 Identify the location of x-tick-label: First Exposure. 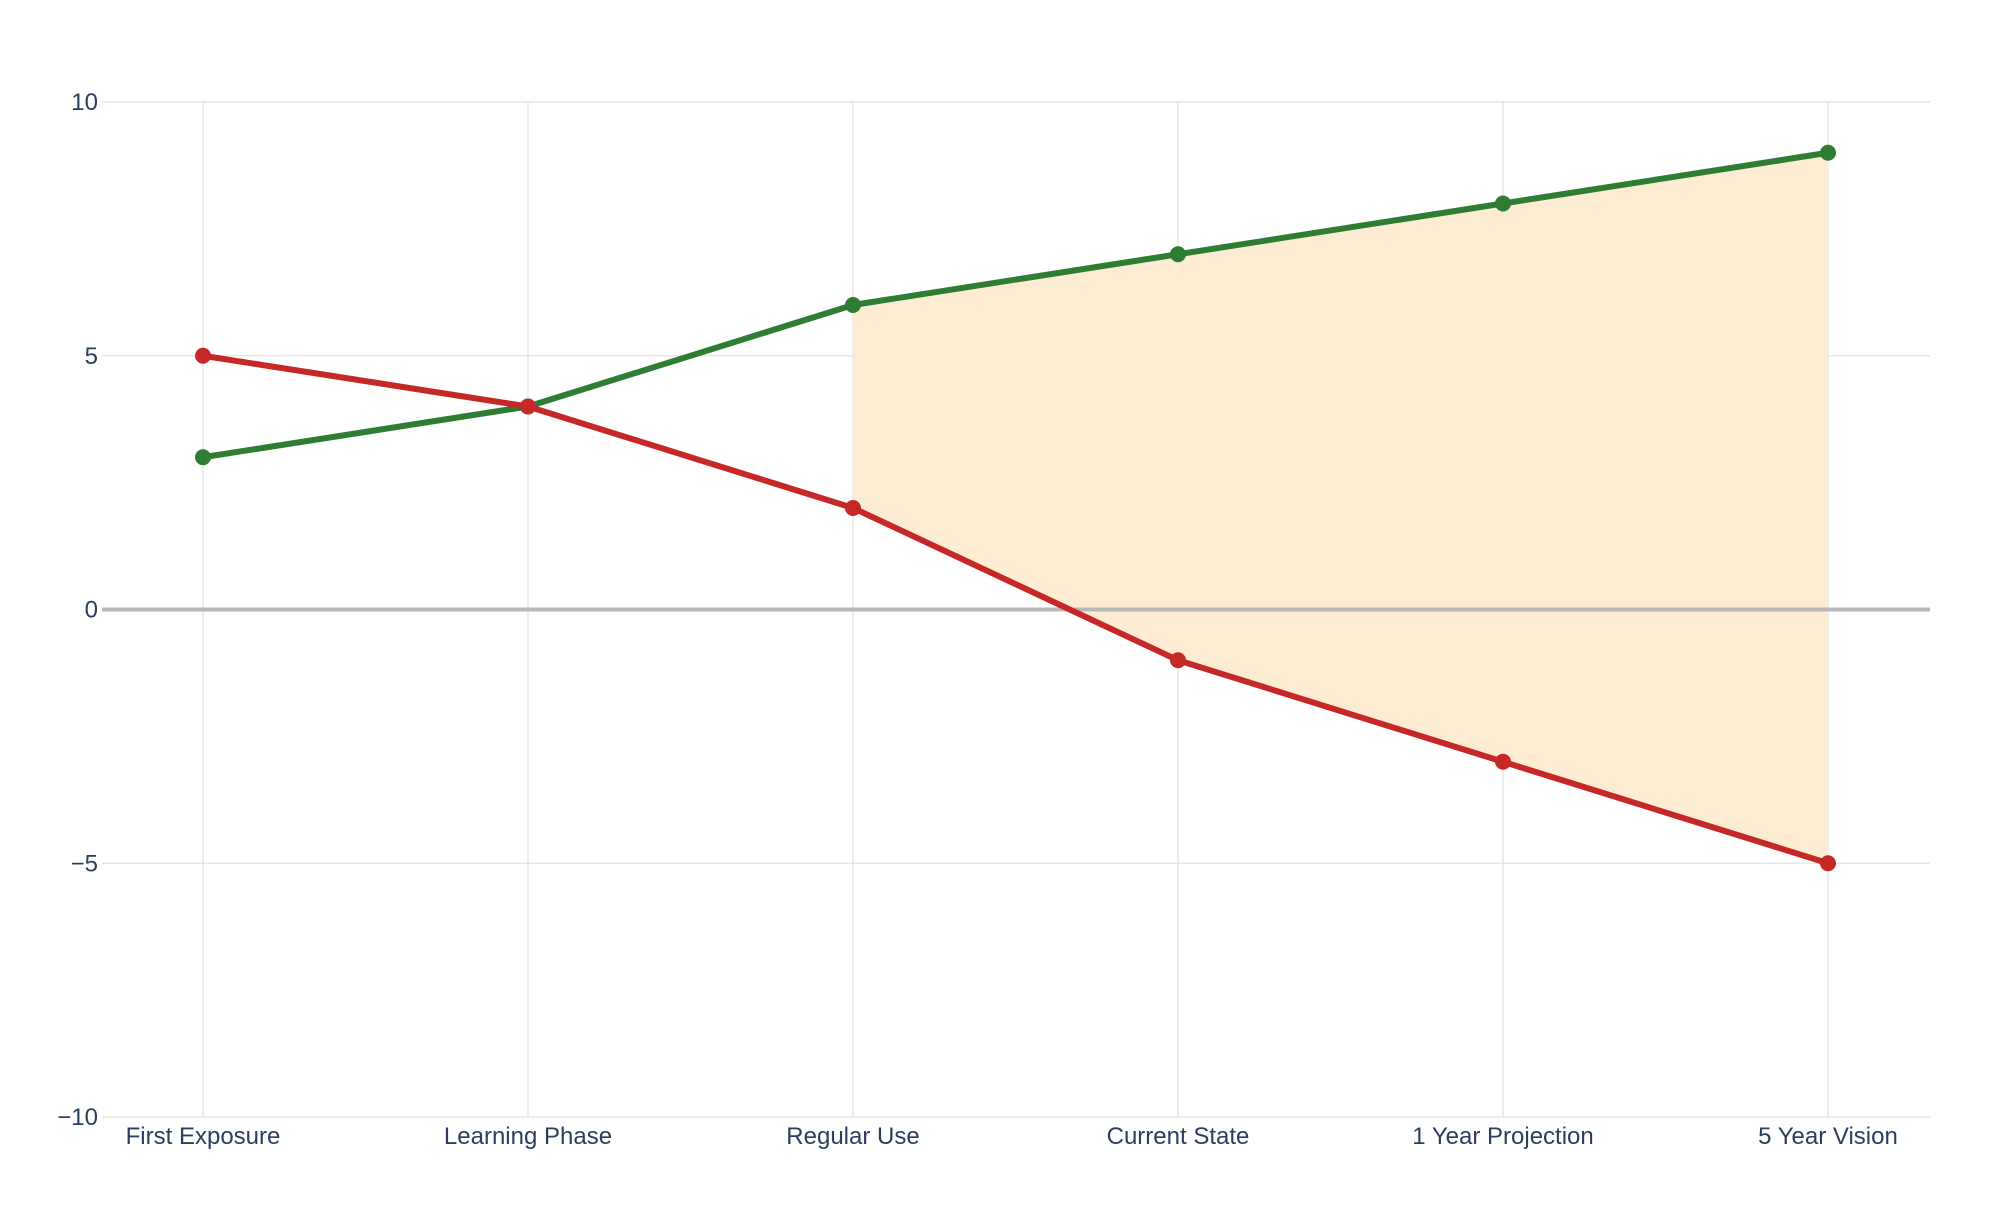
(203, 1136).